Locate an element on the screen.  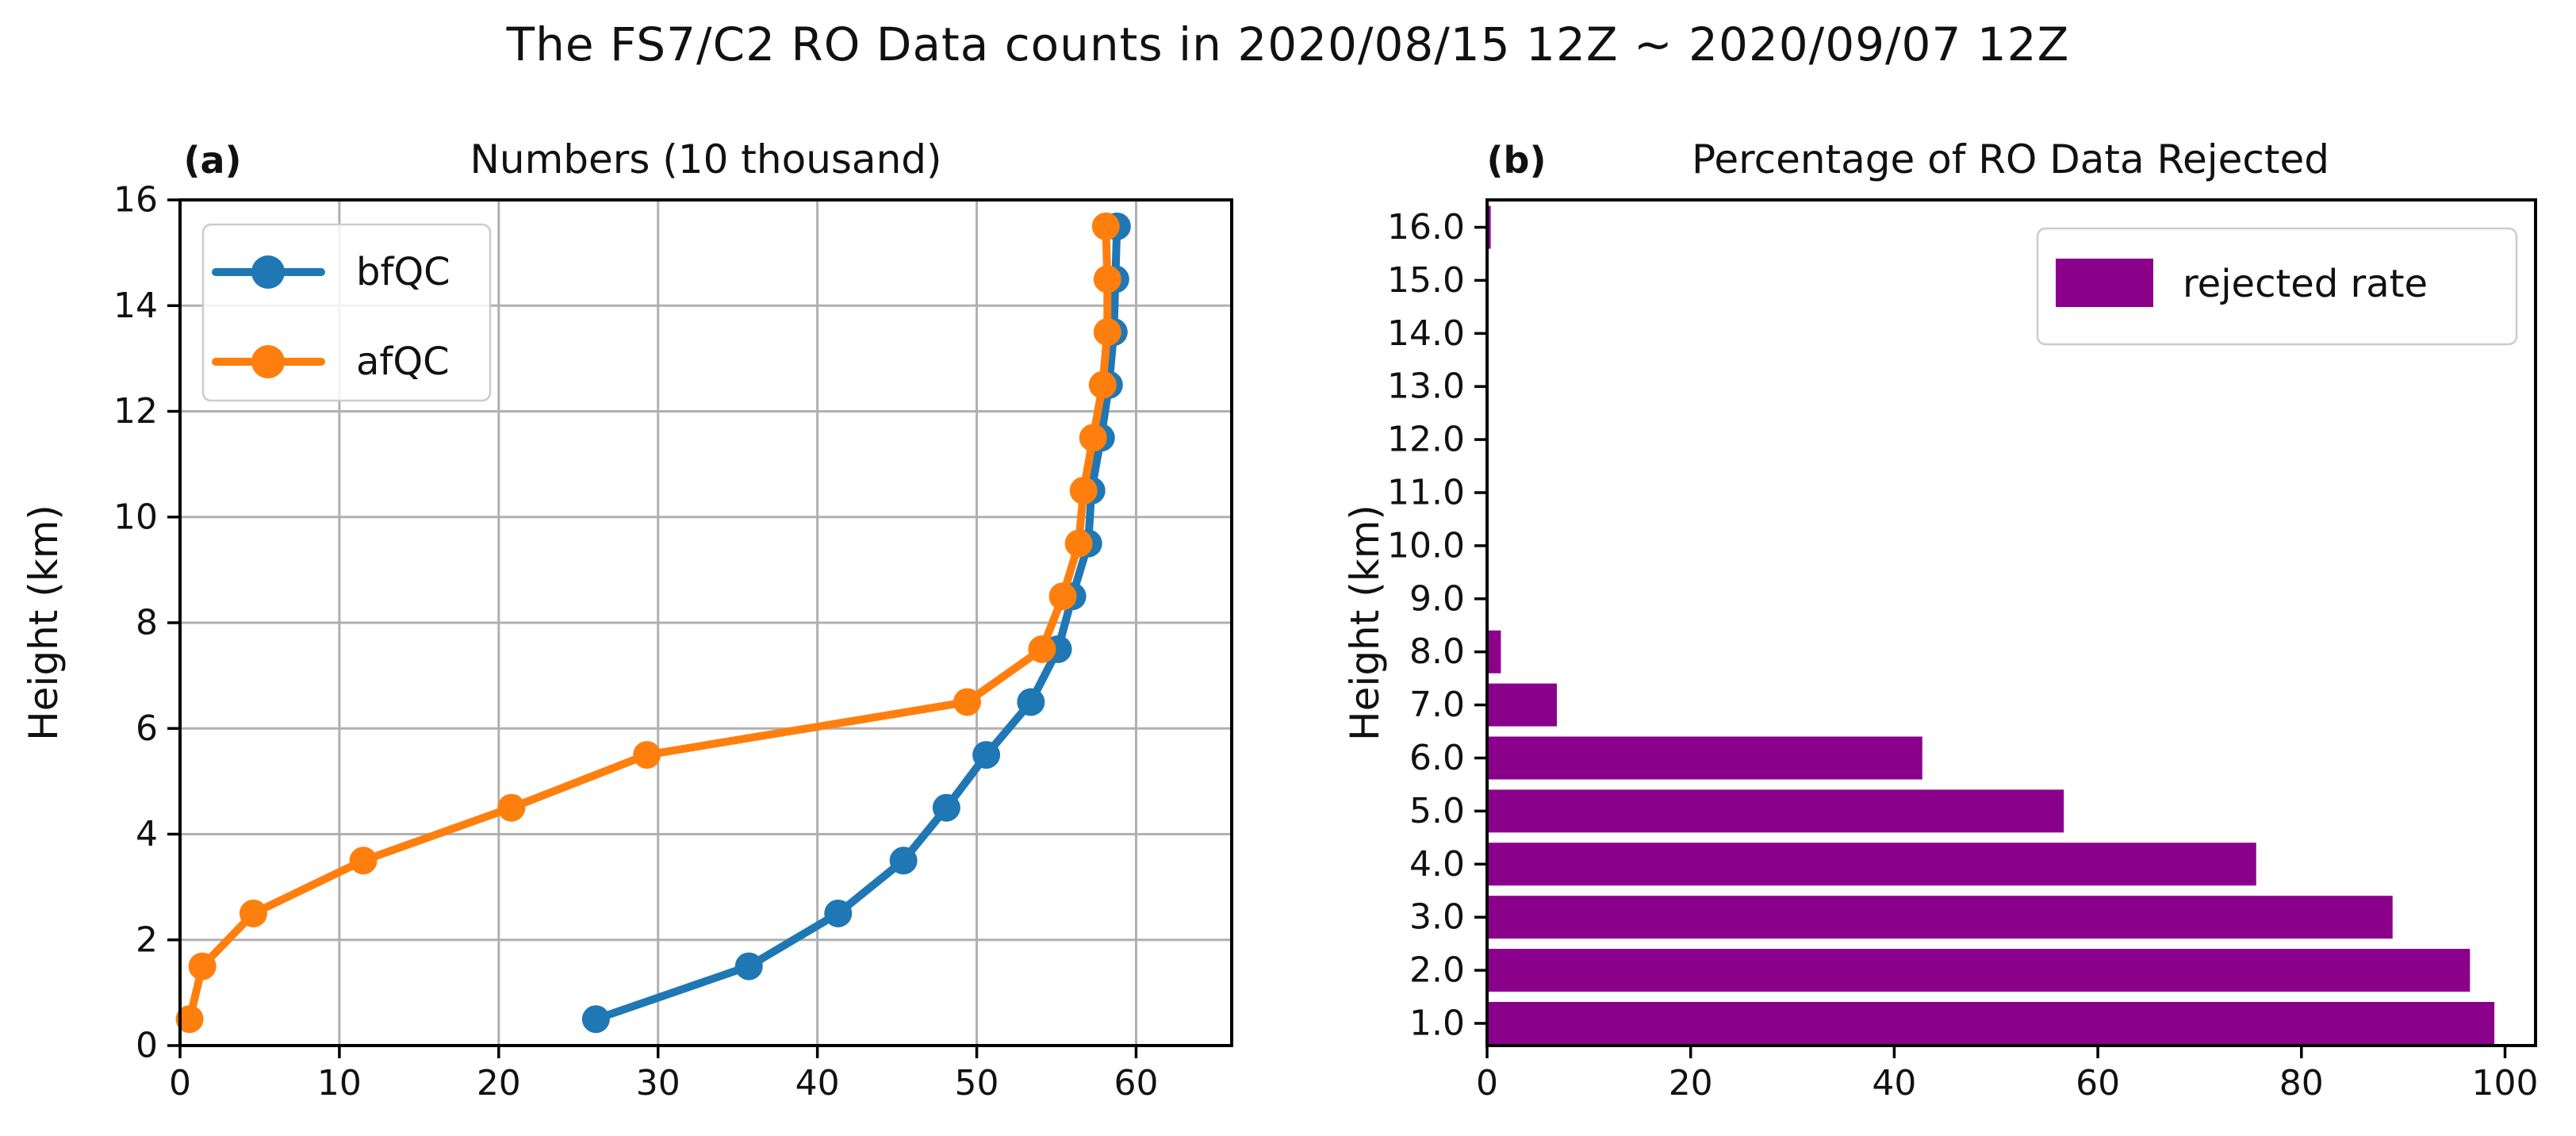
panel-a-y-tick-label: 14 is located at coordinates (135, 306).